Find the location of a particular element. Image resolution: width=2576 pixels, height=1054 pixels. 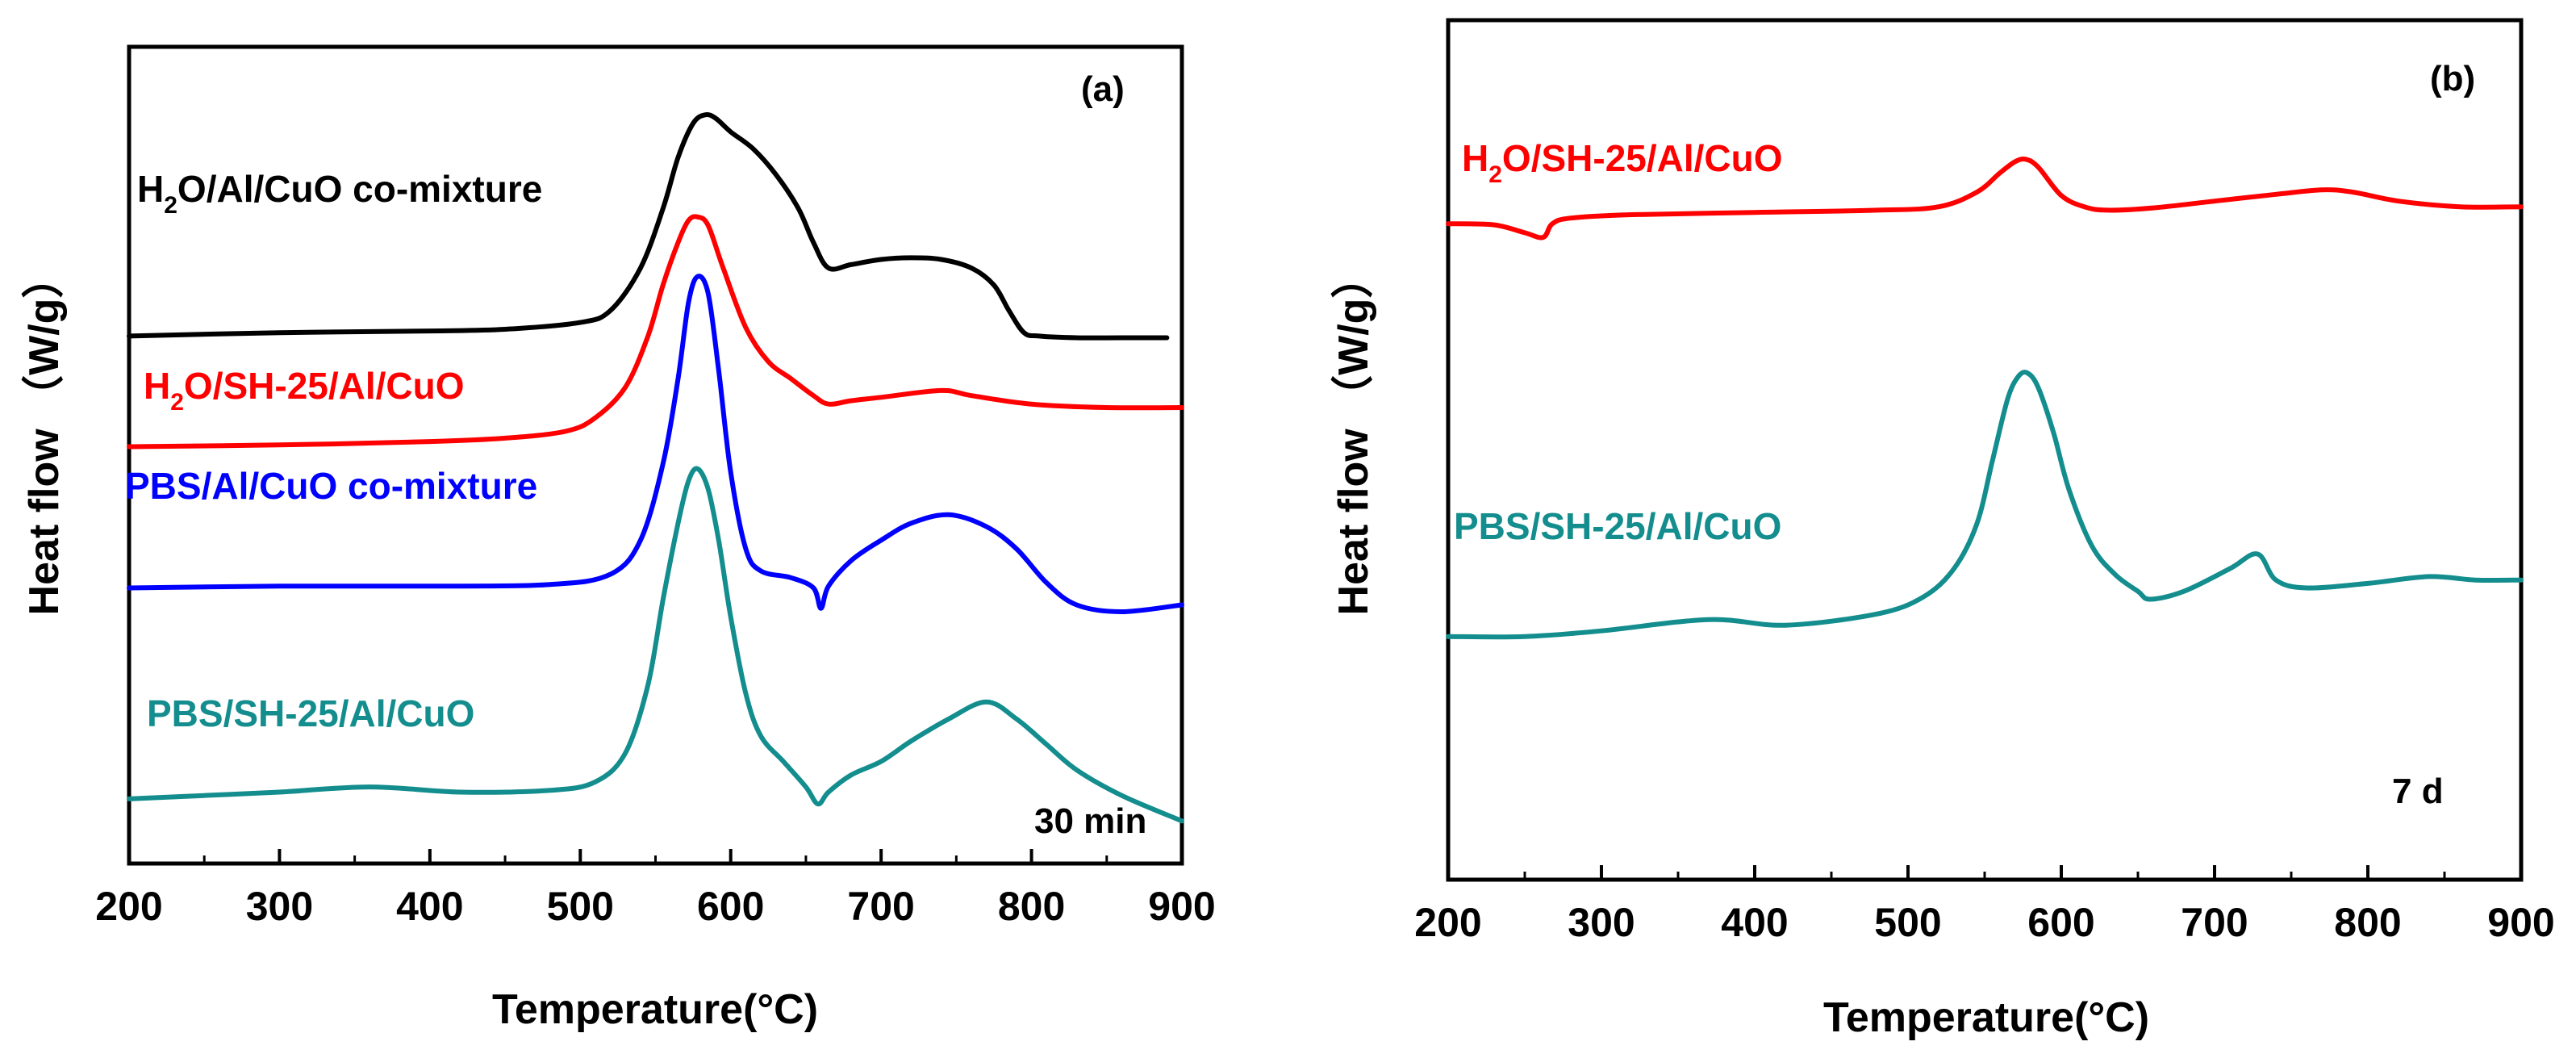

series-label-h2o-sh25-a: H2O/SH-25/Al/CuO is located at coordinates (304, 390).